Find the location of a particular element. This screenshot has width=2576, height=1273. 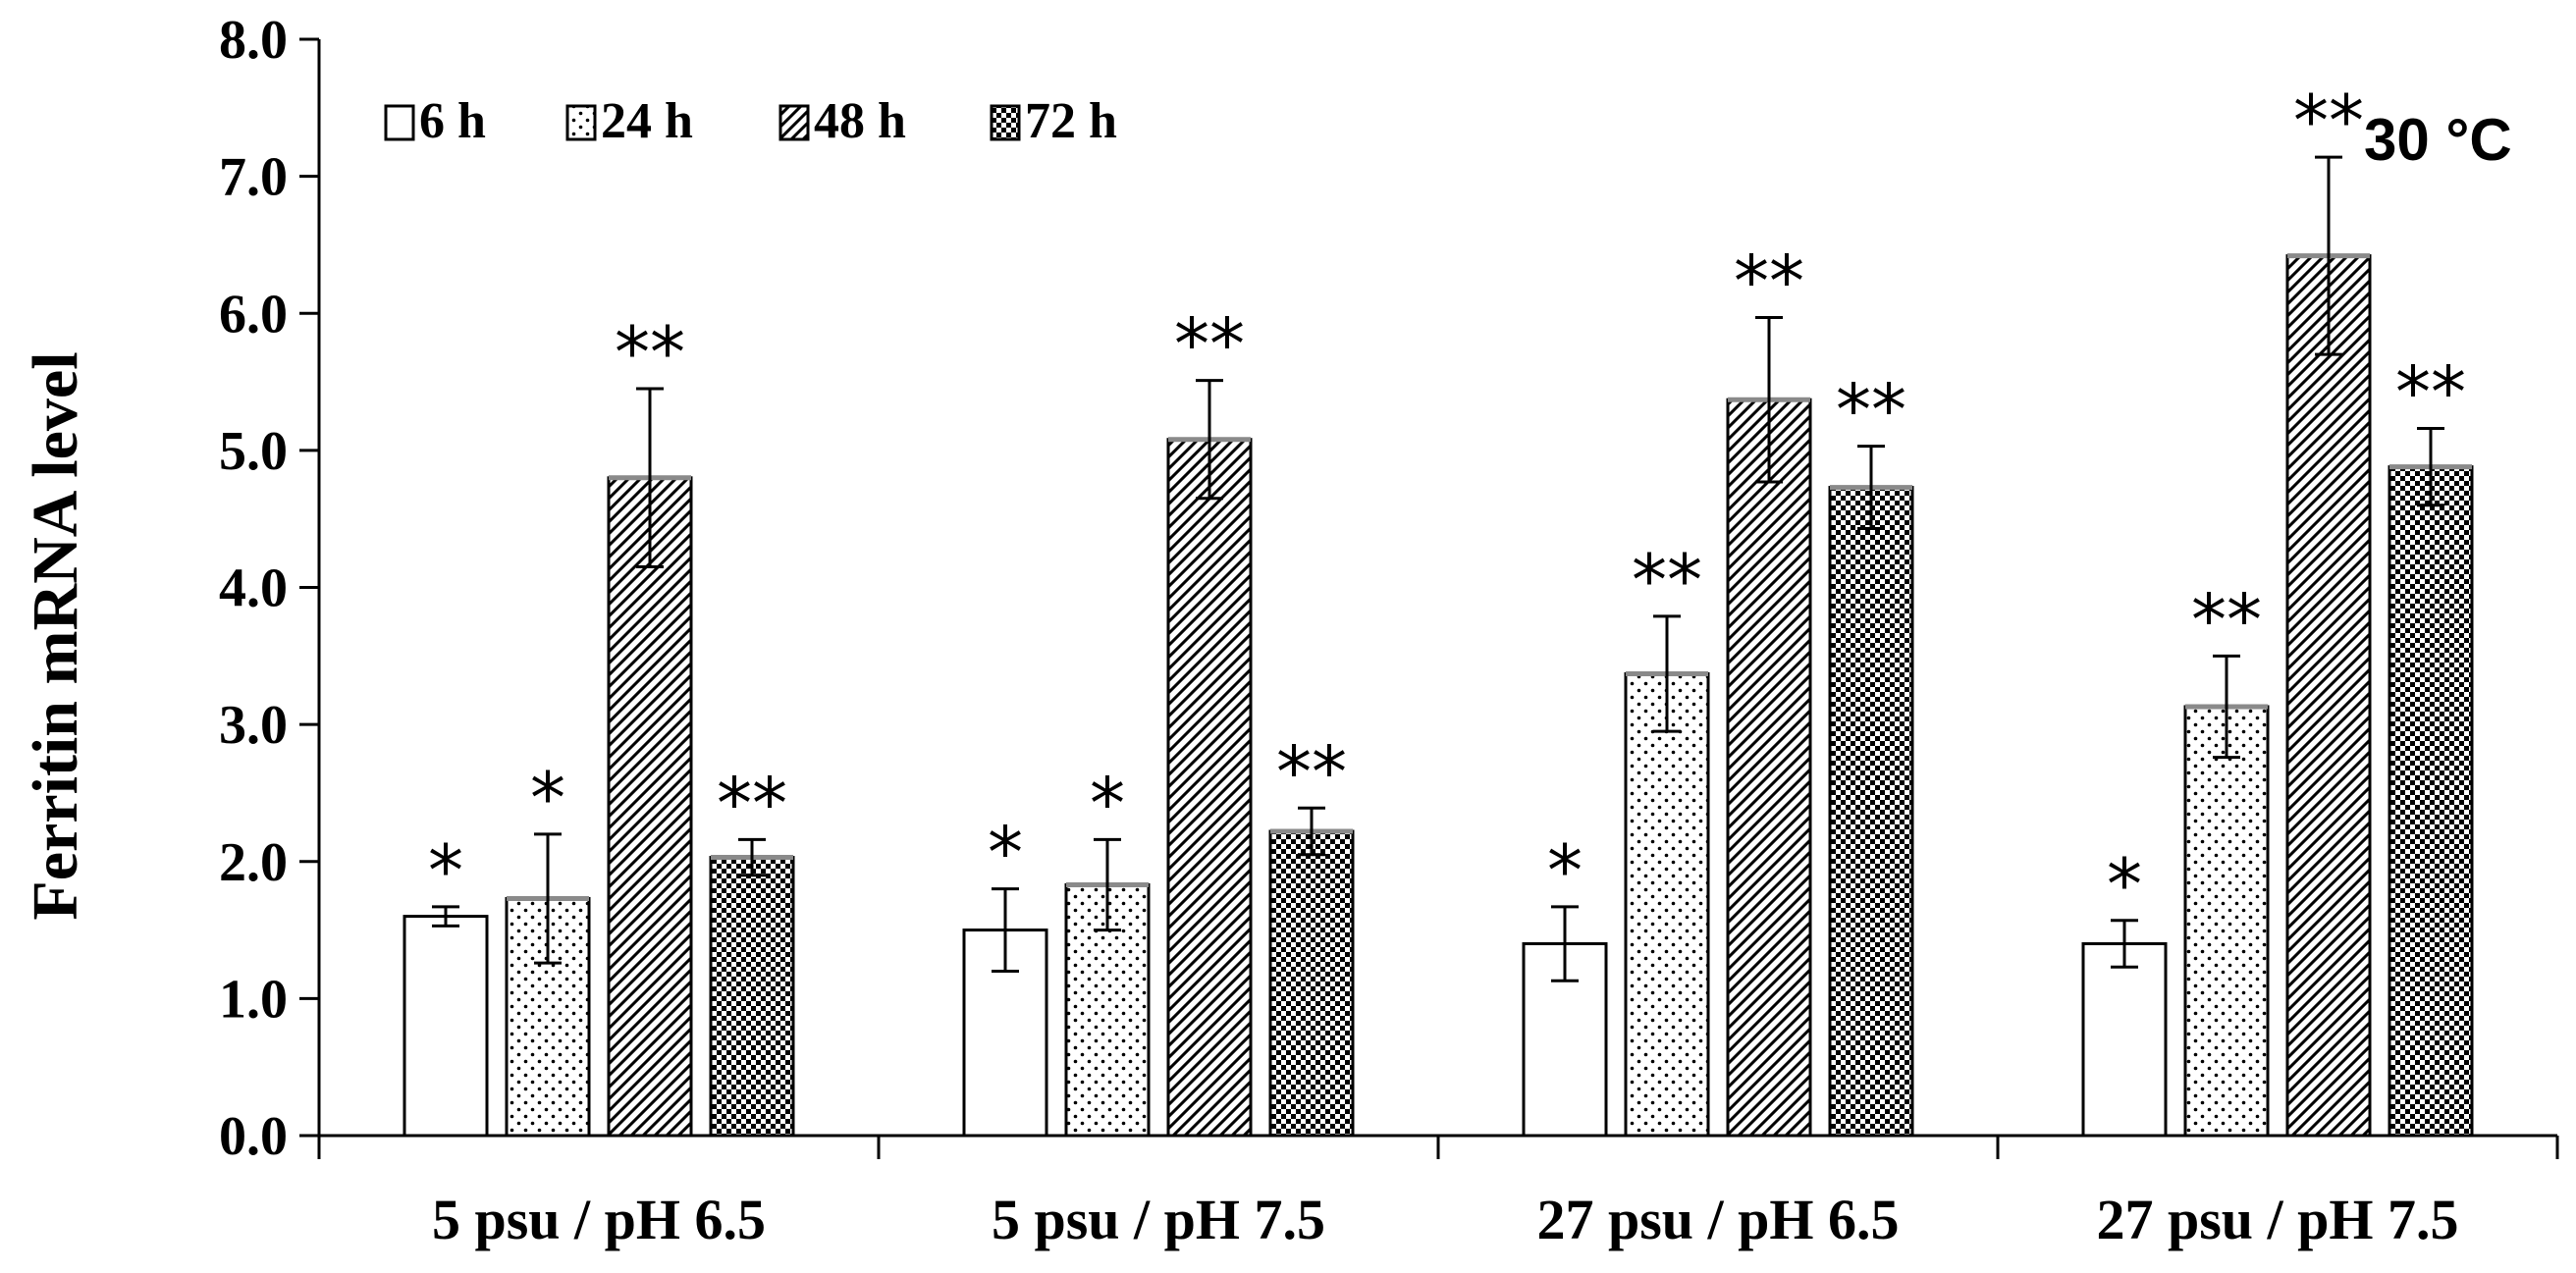

x-category-label: 5 psu / pH 7.5 is located at coordinates (1158, 1219).